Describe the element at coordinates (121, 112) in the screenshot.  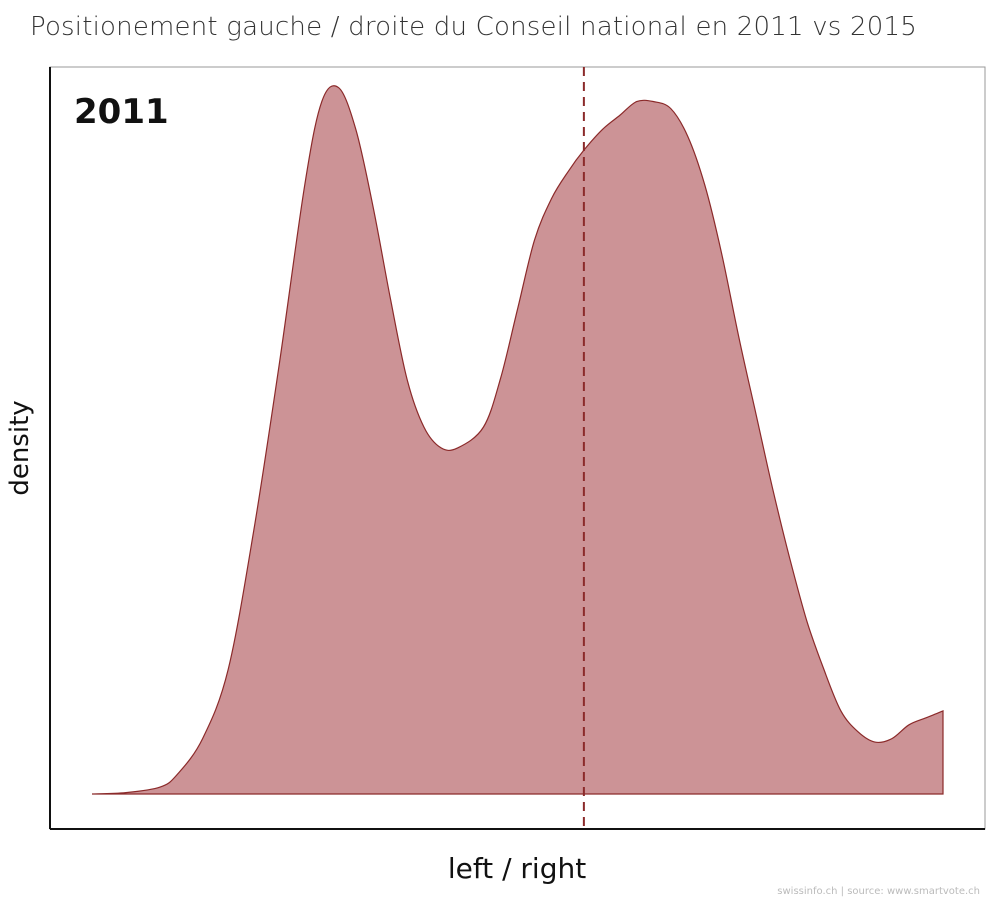
I see `panel-label: 2011` at that location.